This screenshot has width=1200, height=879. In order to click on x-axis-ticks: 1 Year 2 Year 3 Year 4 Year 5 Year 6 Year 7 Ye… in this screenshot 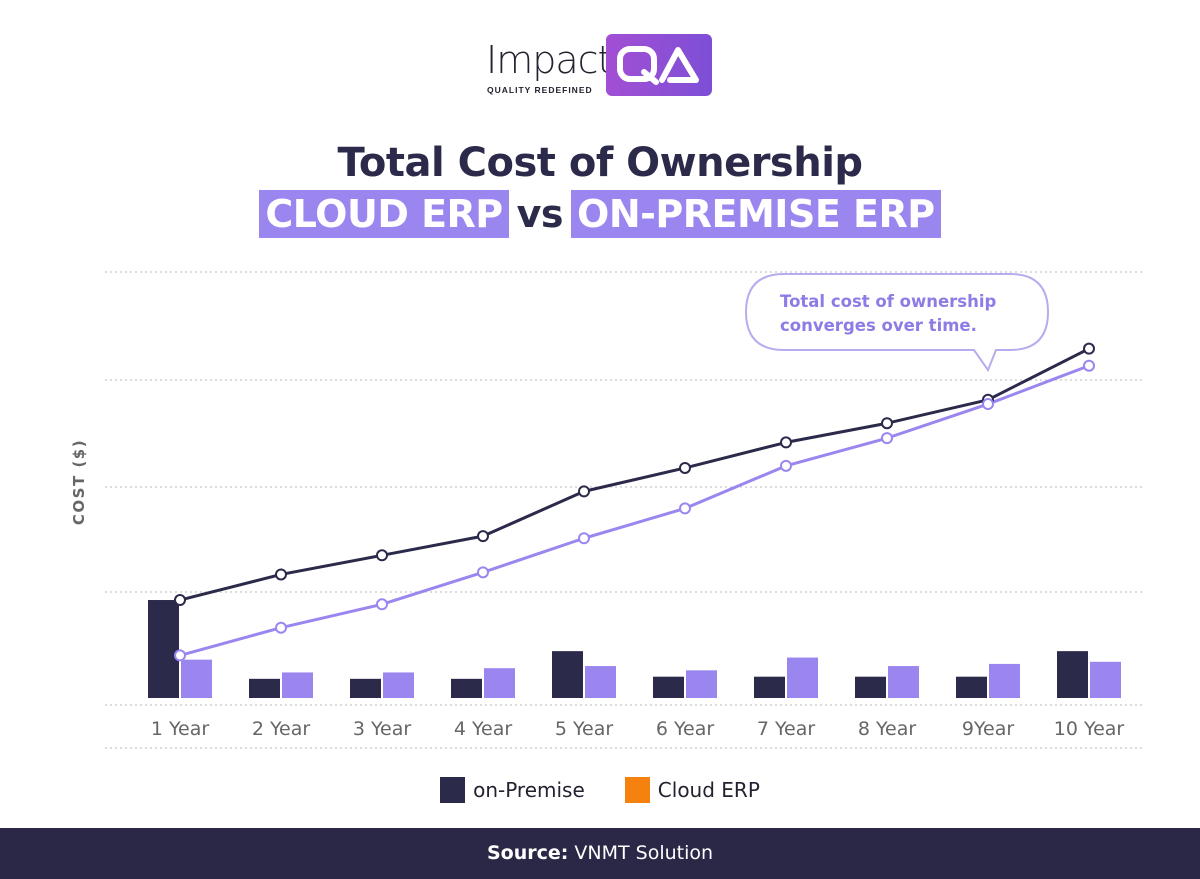, I will do `click(638, 729)`.